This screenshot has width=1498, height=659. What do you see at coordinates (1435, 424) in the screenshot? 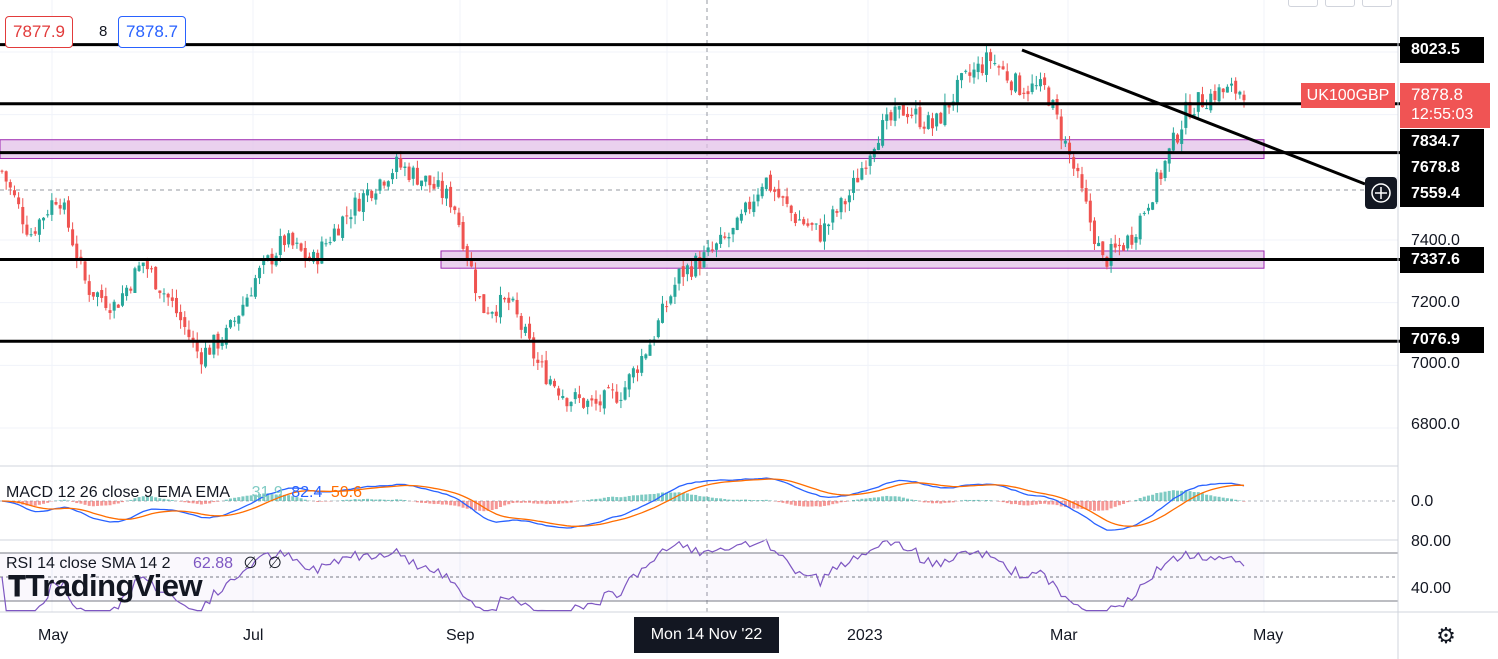
I see `price-tick: 6800.0` at bounding box center [1435, 424].